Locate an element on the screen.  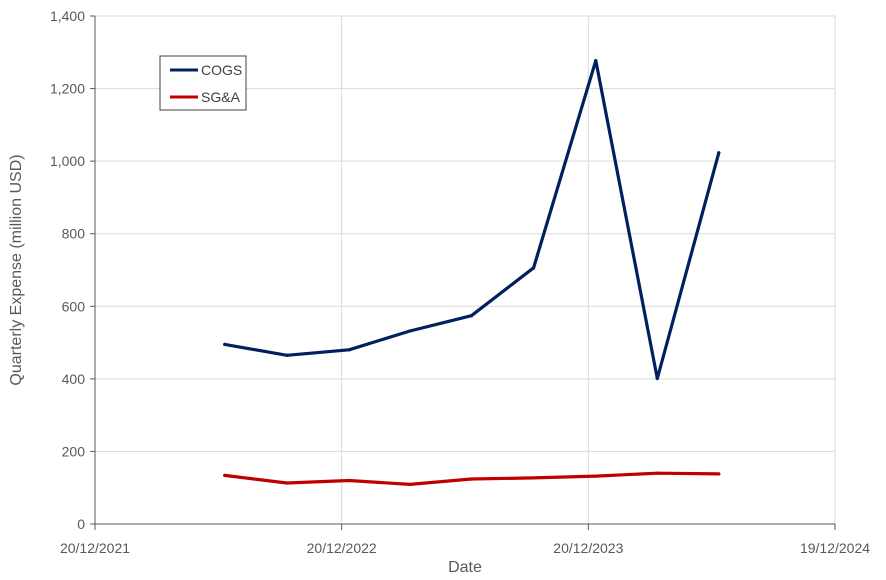
y-tick-label: 1,200 is located at coordinates (67, 89).